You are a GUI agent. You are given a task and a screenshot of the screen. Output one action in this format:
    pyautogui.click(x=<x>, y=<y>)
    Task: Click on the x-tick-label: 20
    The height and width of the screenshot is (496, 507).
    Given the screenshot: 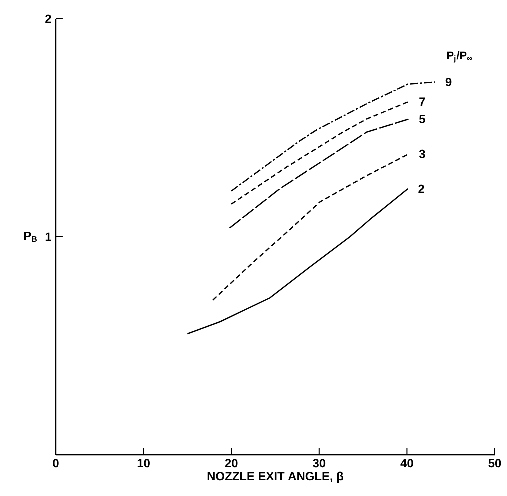 What is the action you would take?
    pyautogui.click(x=231, y=463)
    